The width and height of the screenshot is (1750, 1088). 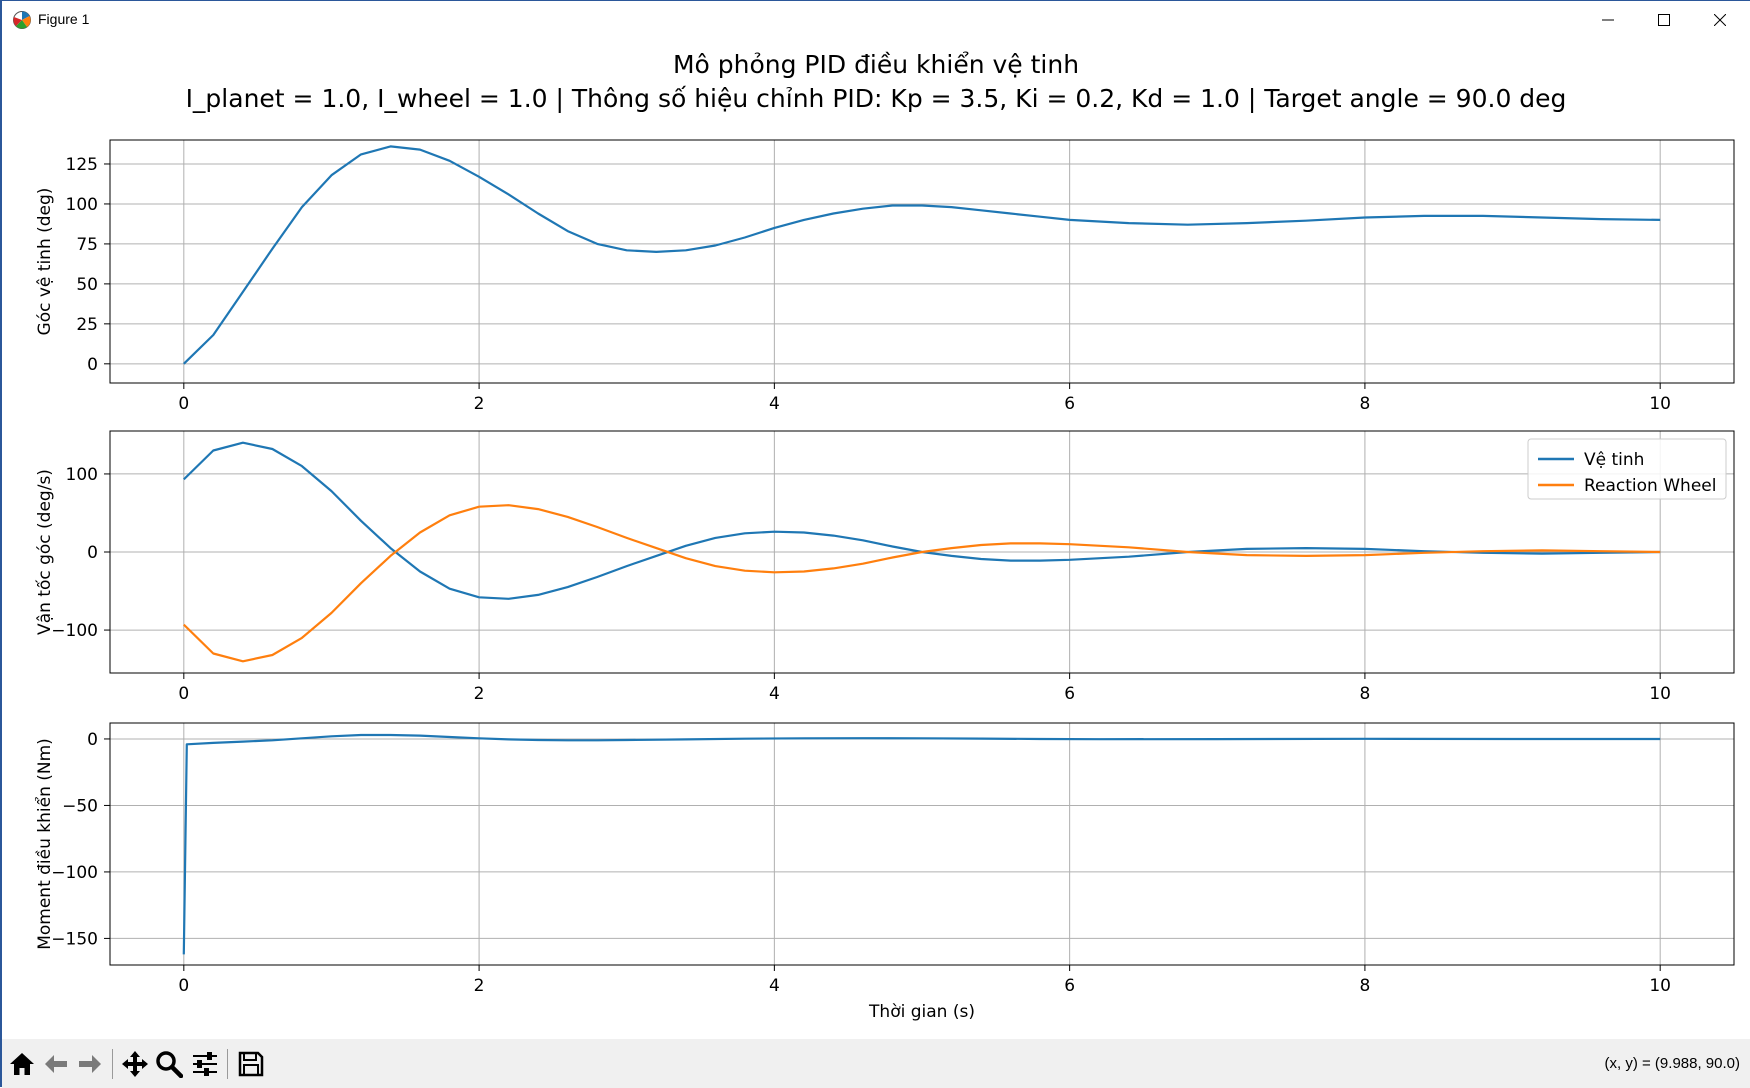 I want to click on legend: Vệ tinh Reaction Wheel, so click(x=1627, y=469).